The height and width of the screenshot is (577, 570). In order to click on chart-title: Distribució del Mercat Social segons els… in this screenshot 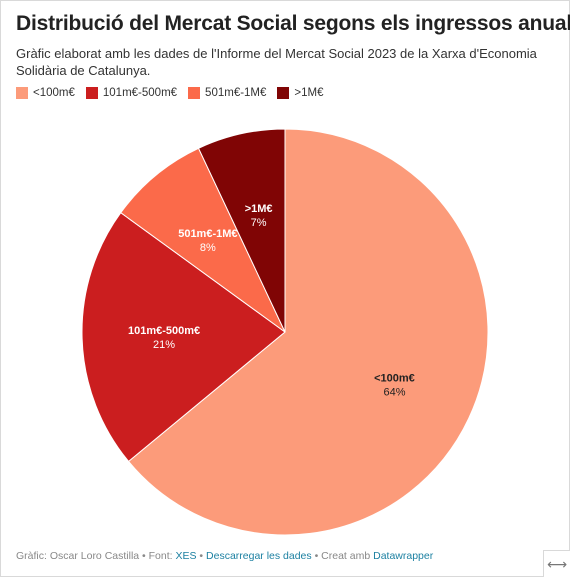, I will do `click(293, 23)`.